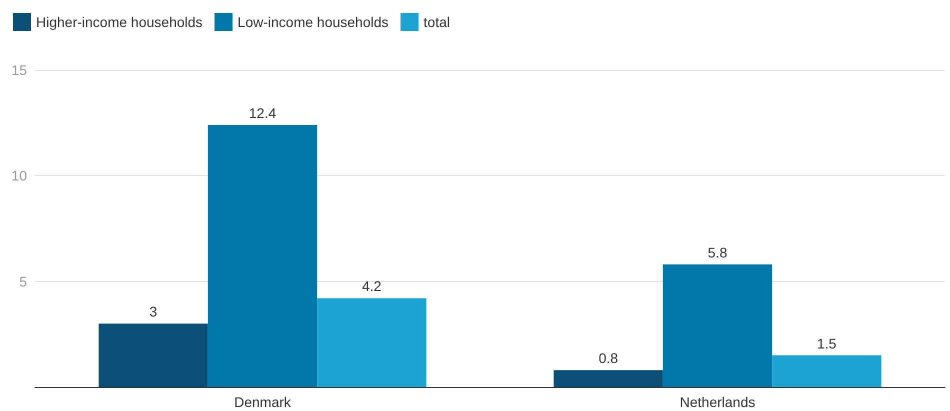  Describe the element at coordinates (718, 402) in the screenshot. I see `x-tick-label: Netherlands` at that location.